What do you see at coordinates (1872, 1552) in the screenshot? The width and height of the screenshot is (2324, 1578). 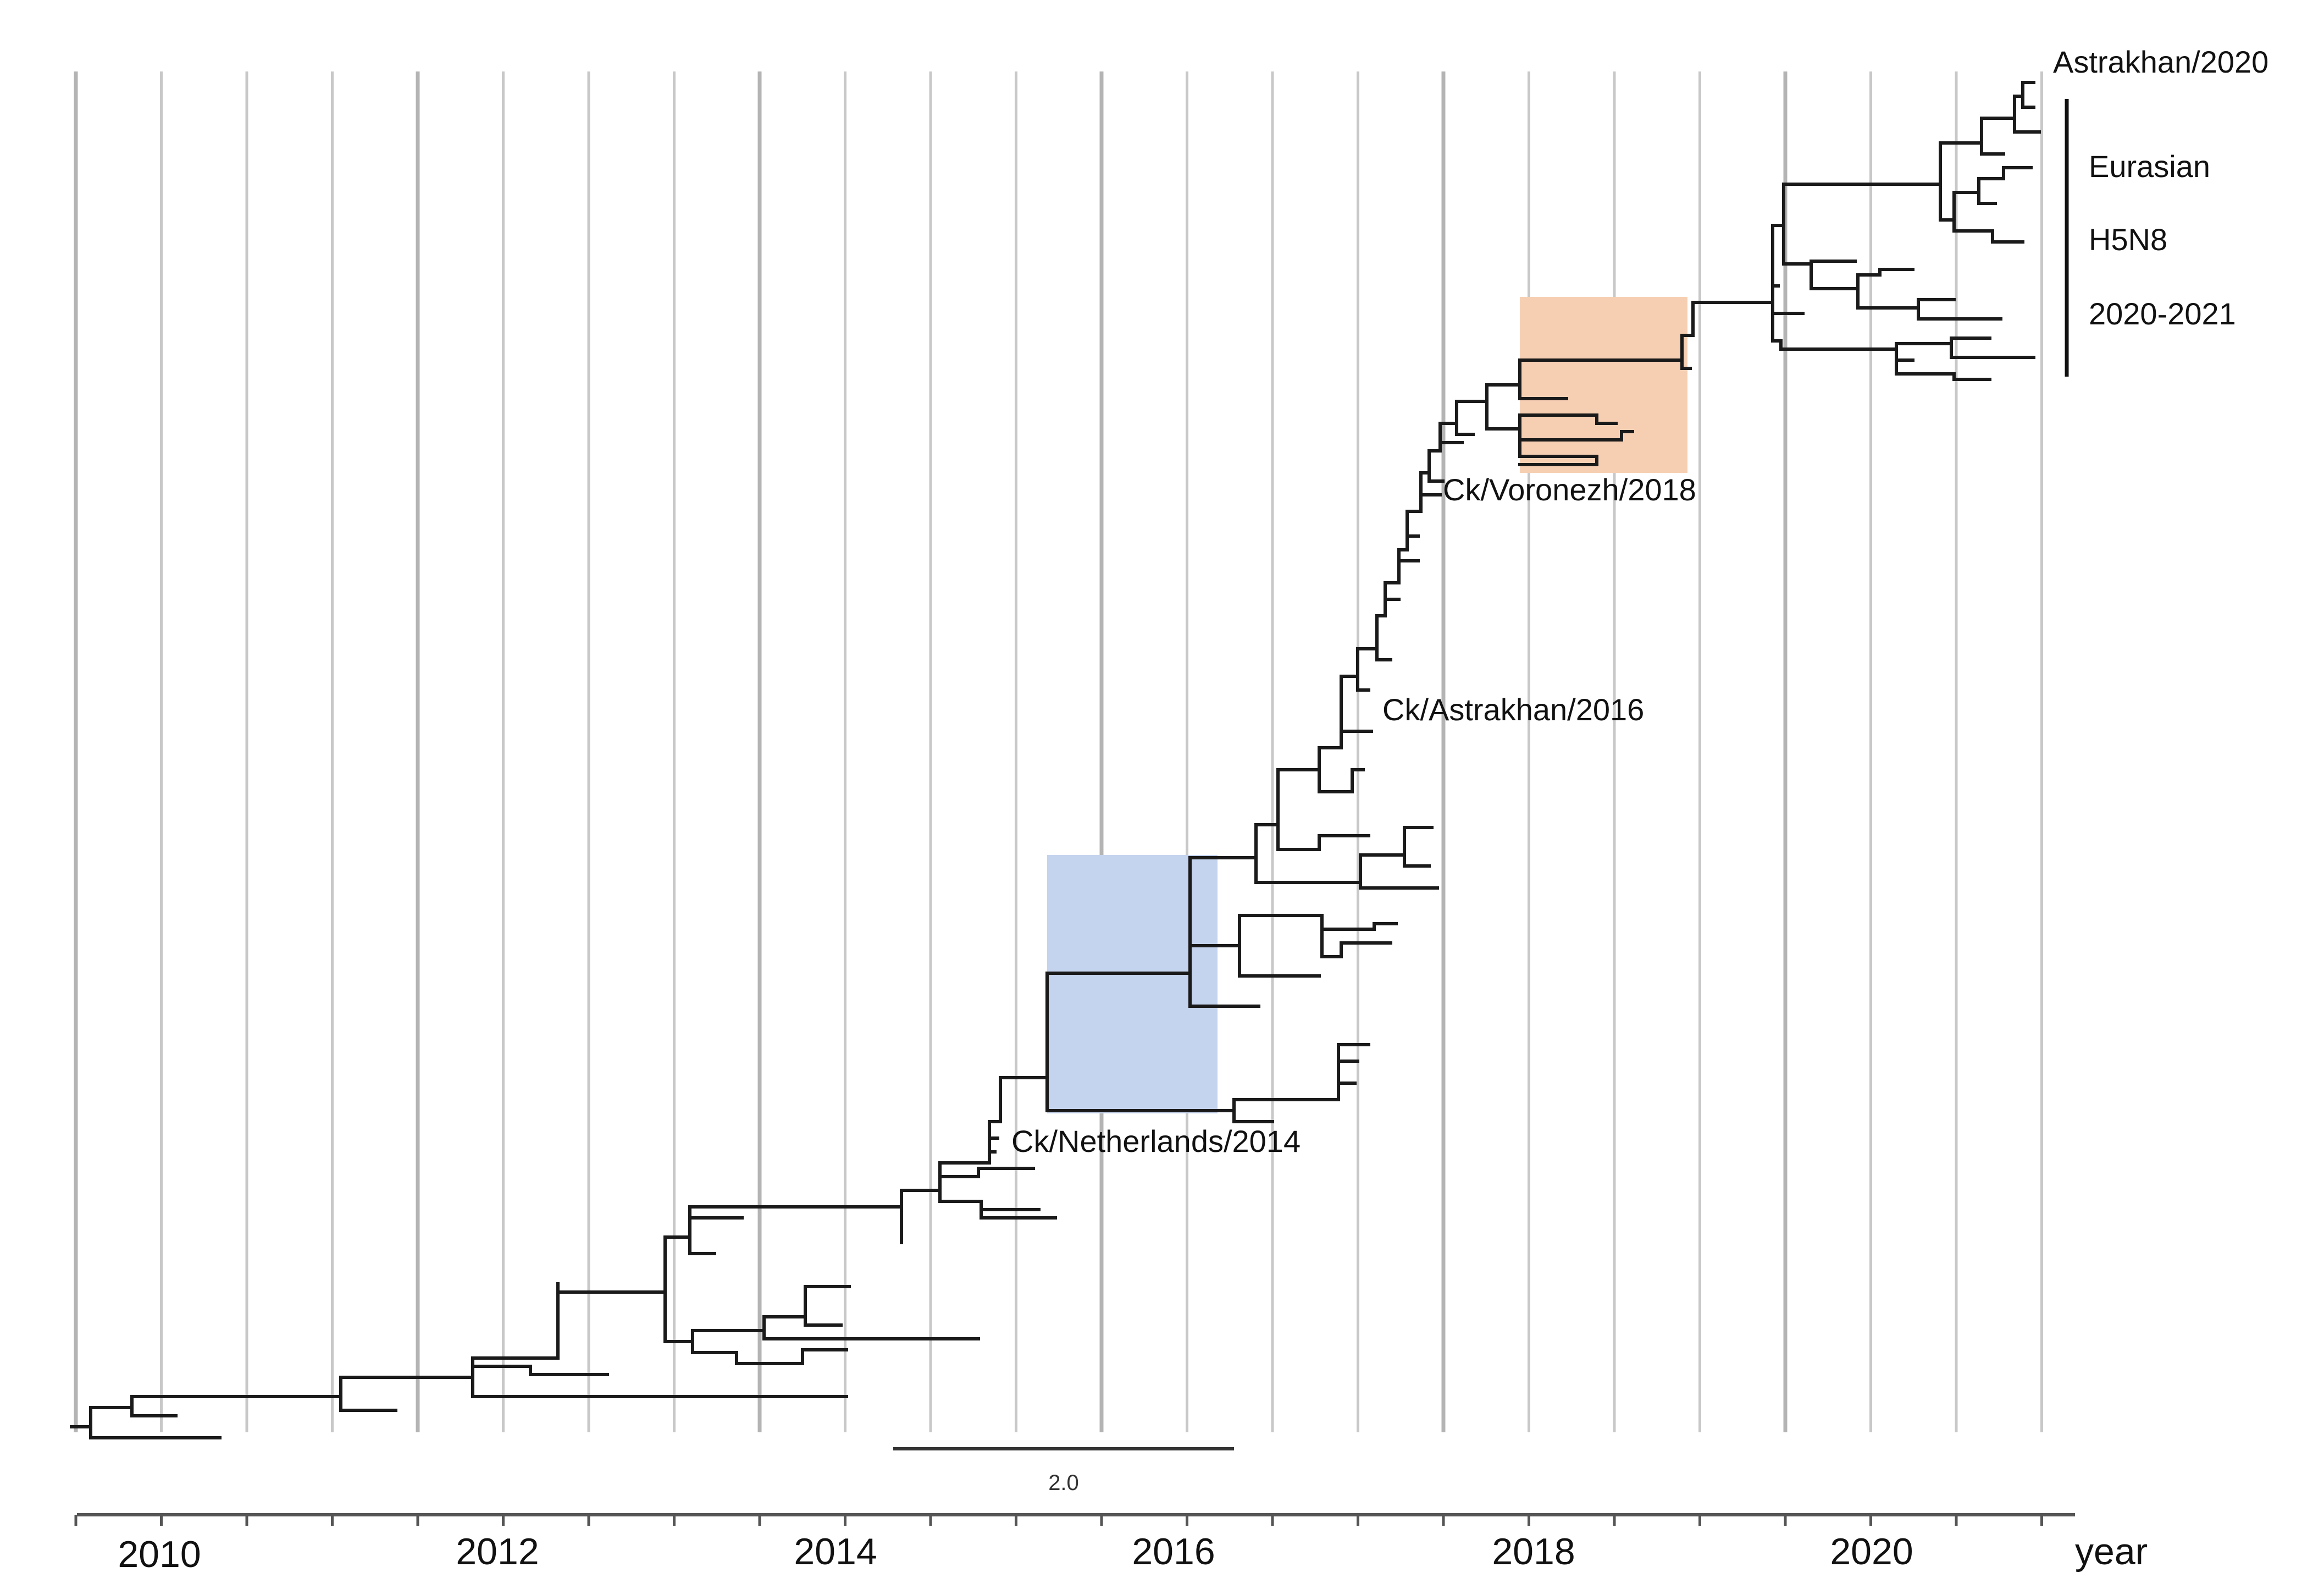 I see `tick-label-2020: 2020` at bounding box center [1872, 1552].